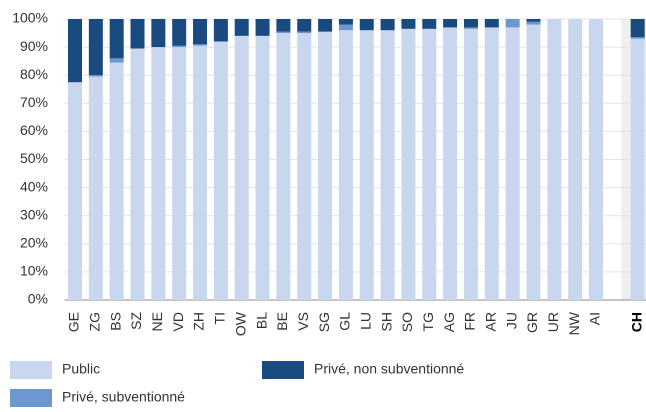 The width and height of the screenshot is (646, 412). What do you see at coordinates (491, 321) in the screenshot?
I see `x-tick-label: AR` at bounding box center [491, 321].